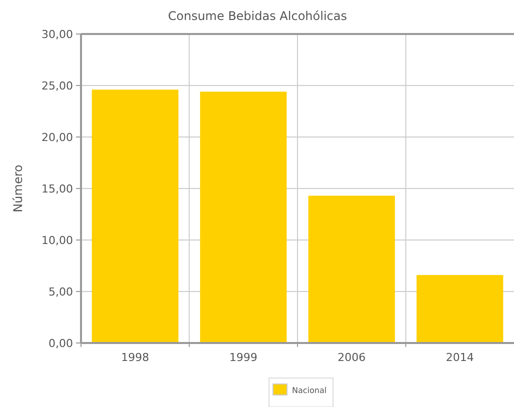 The height and width of the screenshot is (407, 514). Describe the element at coordinates (243, 357) in the screenshot. I see `x-tick-label: 1999` at that location.